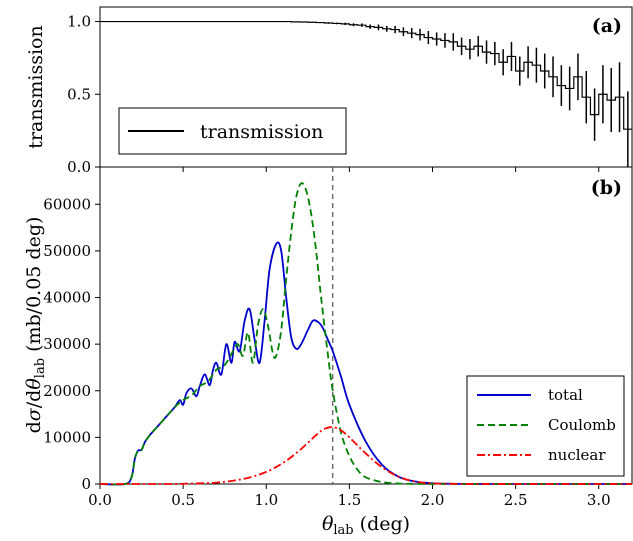 This screenshot has height=541, width=633. Describe the element at coordinates (79, 167) in the screenshot. I see `panel-a-y-tick-label: 0.0` at that location.